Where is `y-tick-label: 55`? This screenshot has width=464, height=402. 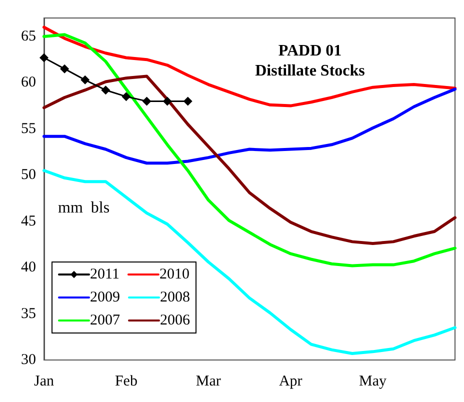
y-tick-label: 55 is located at coordinates (28, 128).